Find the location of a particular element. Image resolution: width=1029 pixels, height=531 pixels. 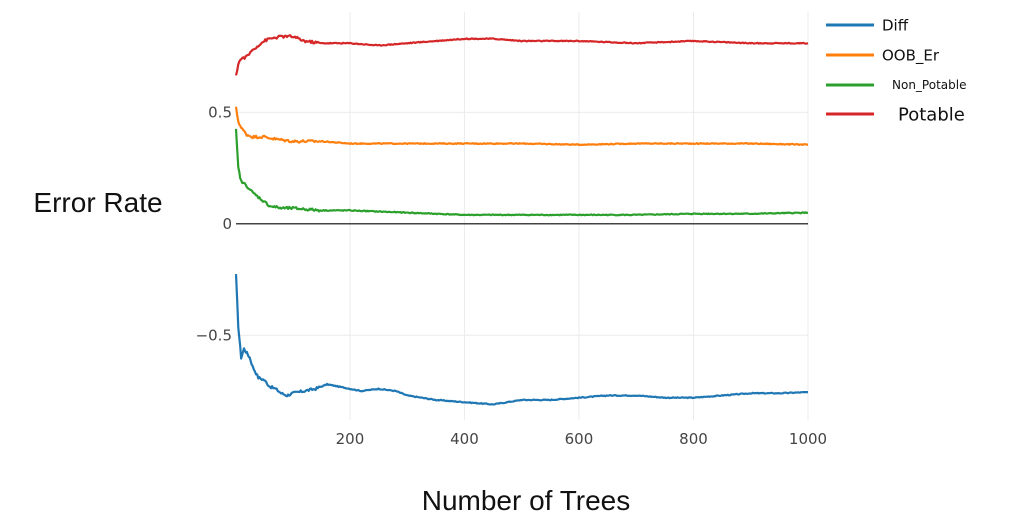

x-tick-label: 800 is located at coordinates (693, 439).